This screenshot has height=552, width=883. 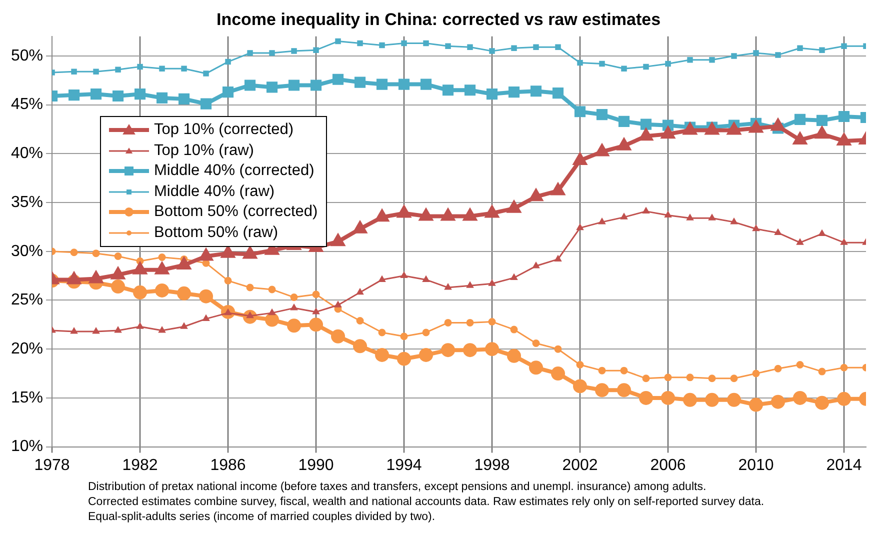 What do you see at coordinates (398, 487) in the screenshot?
I see `text: Distribution of pretax national income (before taxes and transfers, except pensions and unempl. insurance) among adults.` at bounding box center [398, 487].